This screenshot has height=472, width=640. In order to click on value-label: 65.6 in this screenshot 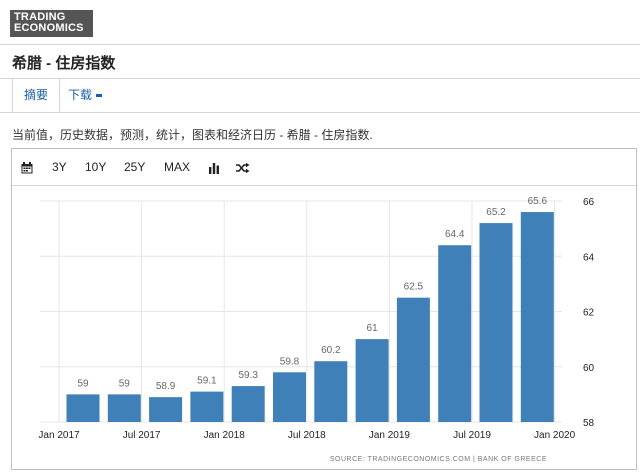, I will do `click(538, 201)`.